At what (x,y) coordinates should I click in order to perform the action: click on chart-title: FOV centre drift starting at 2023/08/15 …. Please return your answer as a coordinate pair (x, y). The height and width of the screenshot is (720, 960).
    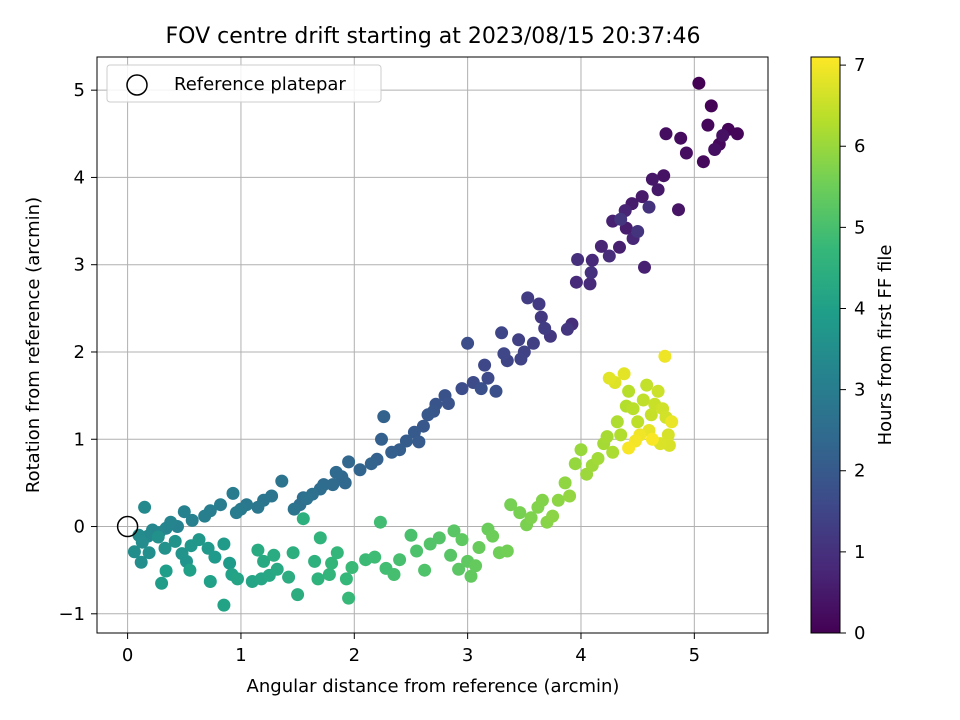
    Looking at the image, I should click on (433, 36).